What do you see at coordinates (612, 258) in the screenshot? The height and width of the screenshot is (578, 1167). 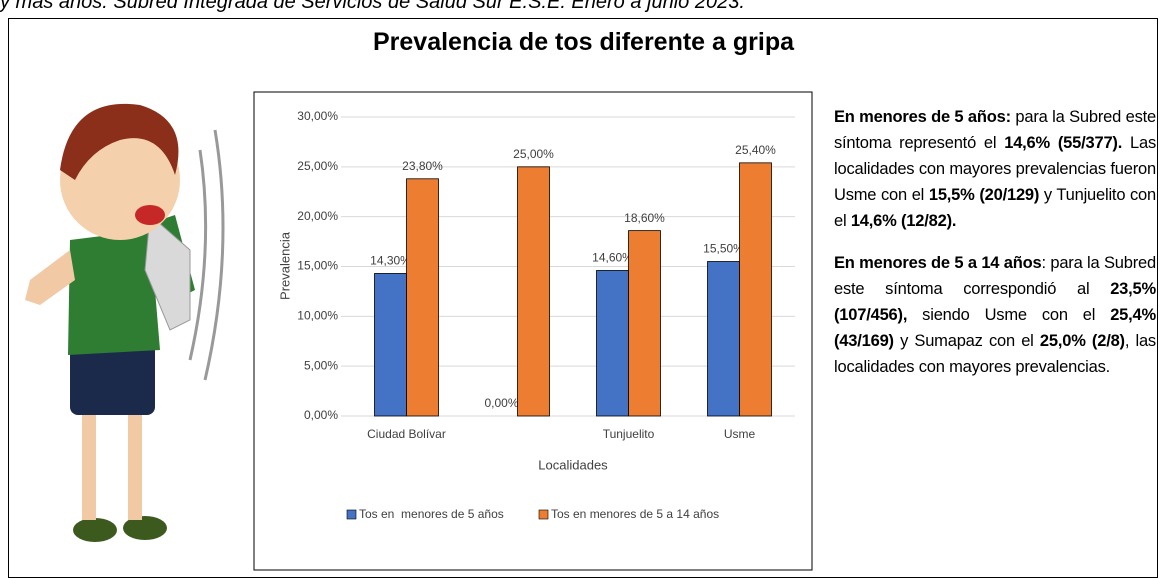 I see `data-label: 14,60%` at bounding box center [612, 258].